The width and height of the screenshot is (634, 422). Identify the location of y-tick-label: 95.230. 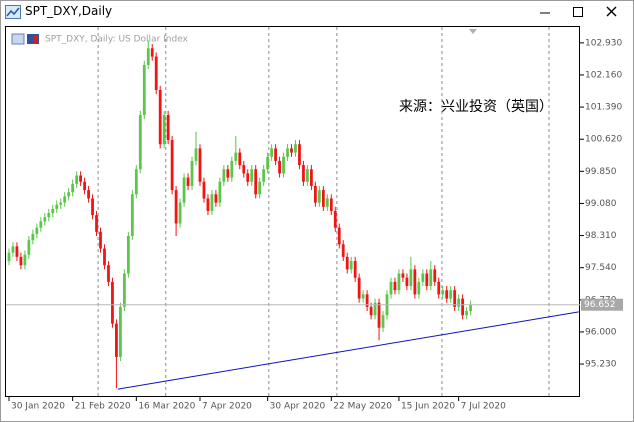
(601, 365).